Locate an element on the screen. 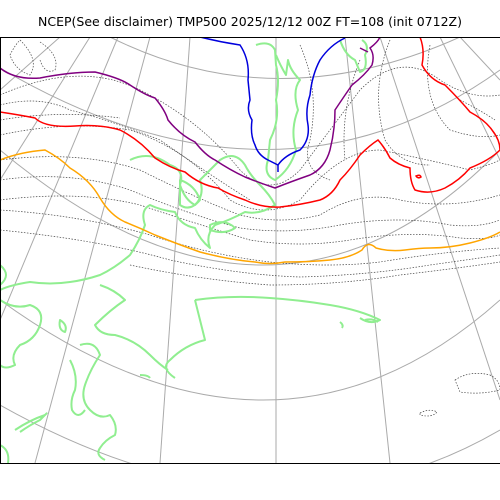  isotherm-blue is located at coordinates (272, 104).